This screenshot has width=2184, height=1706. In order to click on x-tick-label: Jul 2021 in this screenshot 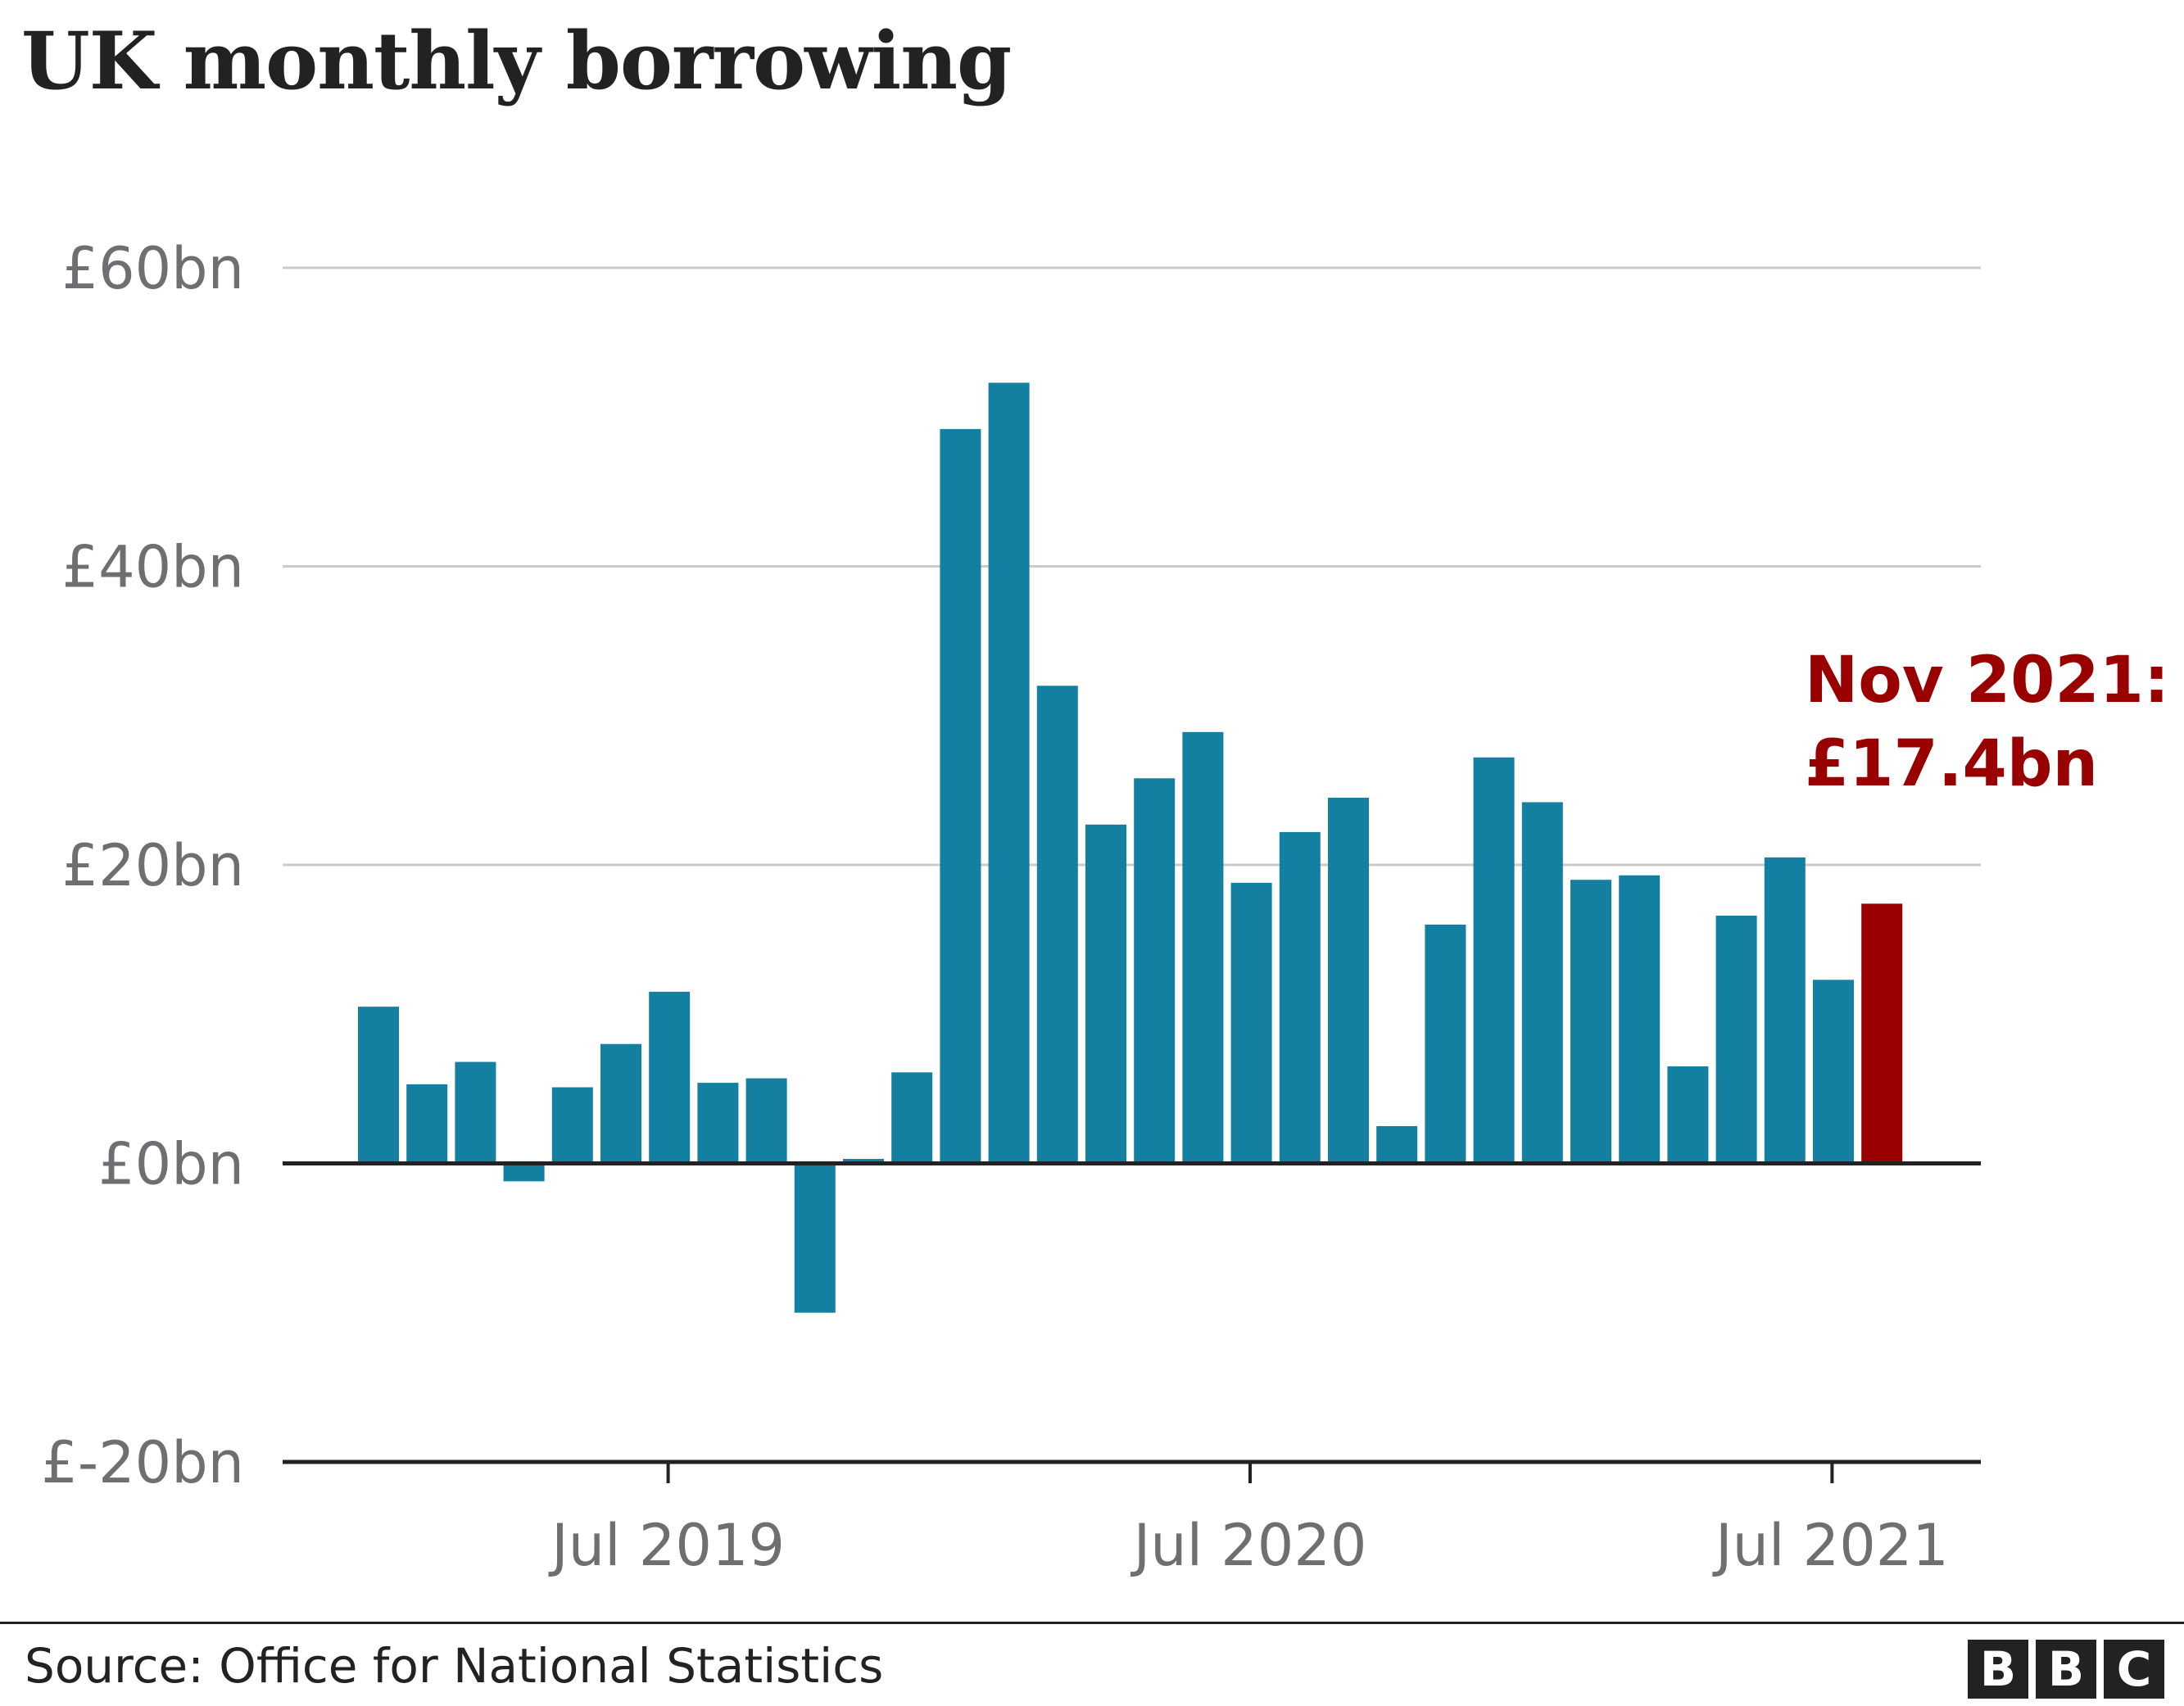, I will do `click(1830, 1545)`.